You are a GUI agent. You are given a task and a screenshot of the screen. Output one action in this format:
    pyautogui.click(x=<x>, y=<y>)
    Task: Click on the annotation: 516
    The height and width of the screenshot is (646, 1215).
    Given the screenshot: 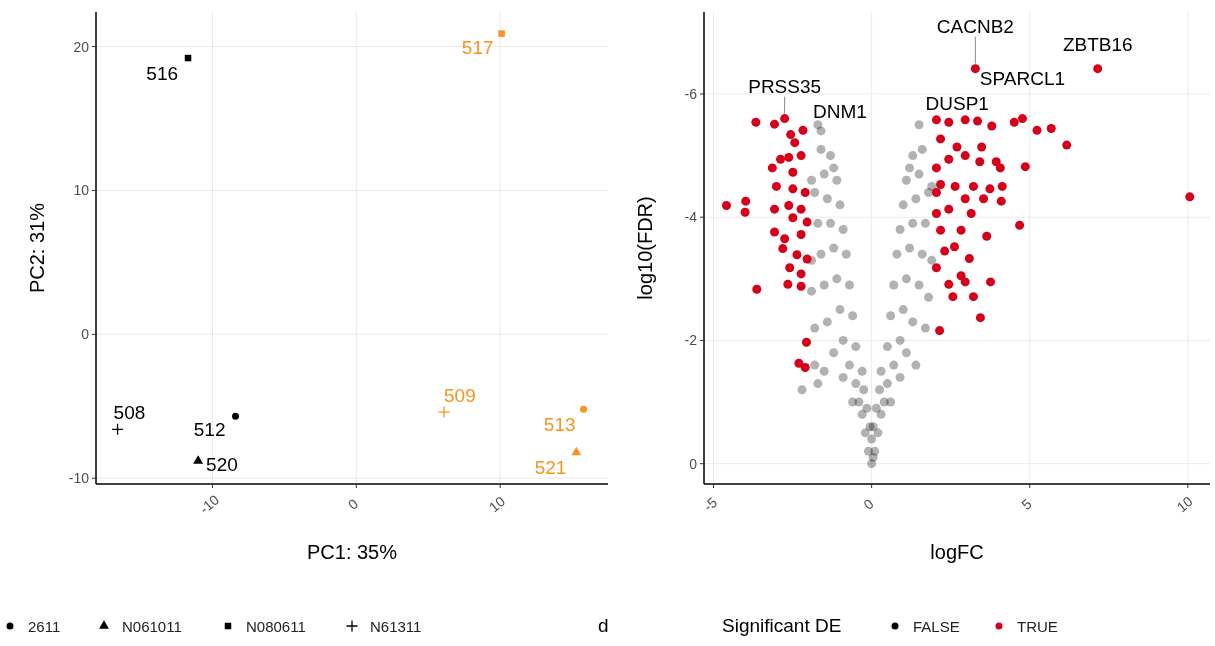 What is the action you would take?
    pyautogui.click(x=162, y=74)
    